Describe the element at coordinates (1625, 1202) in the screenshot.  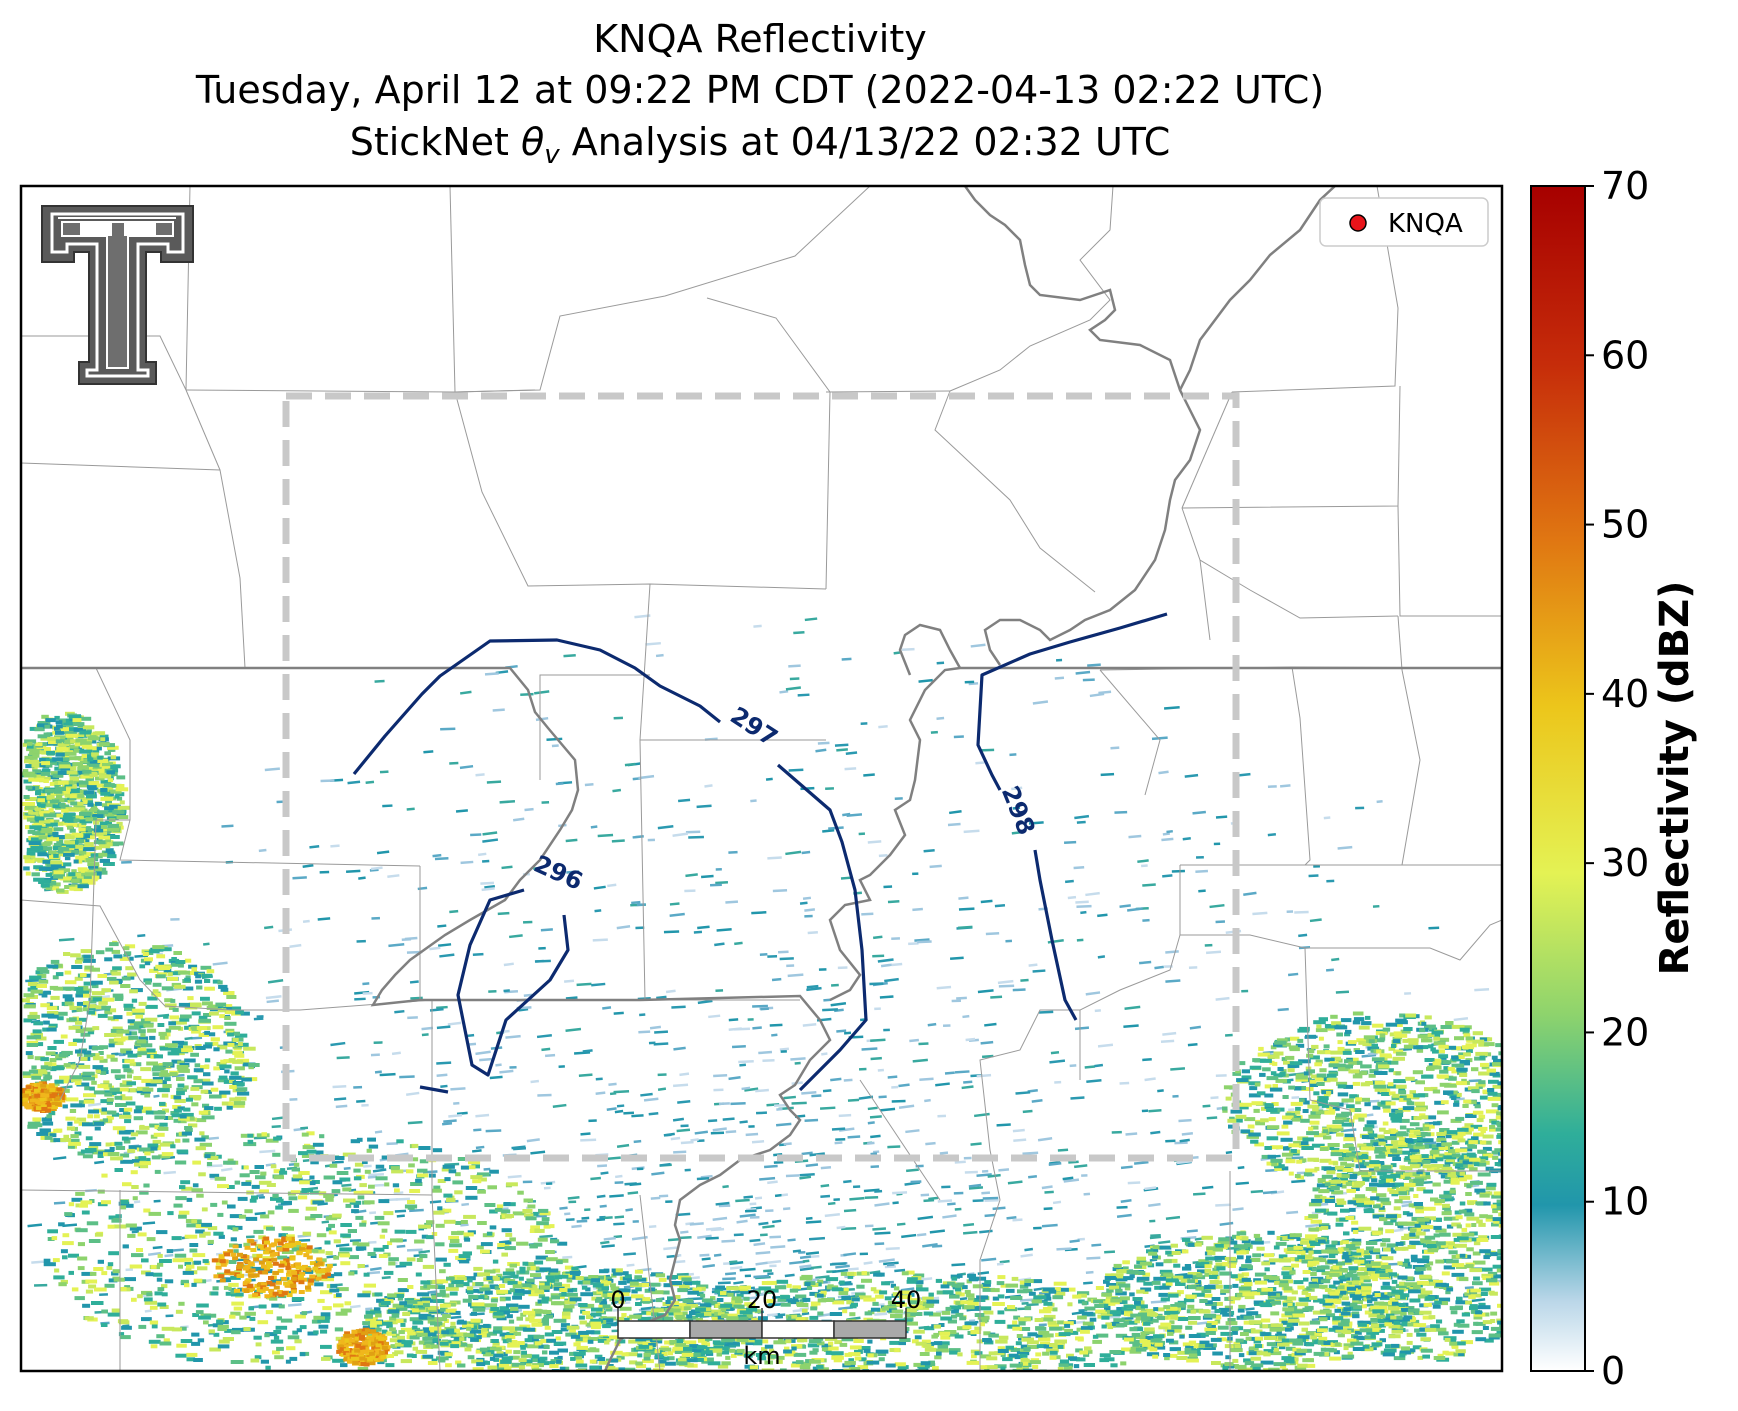
I see `colorbar-tick-label: 10` at that location.